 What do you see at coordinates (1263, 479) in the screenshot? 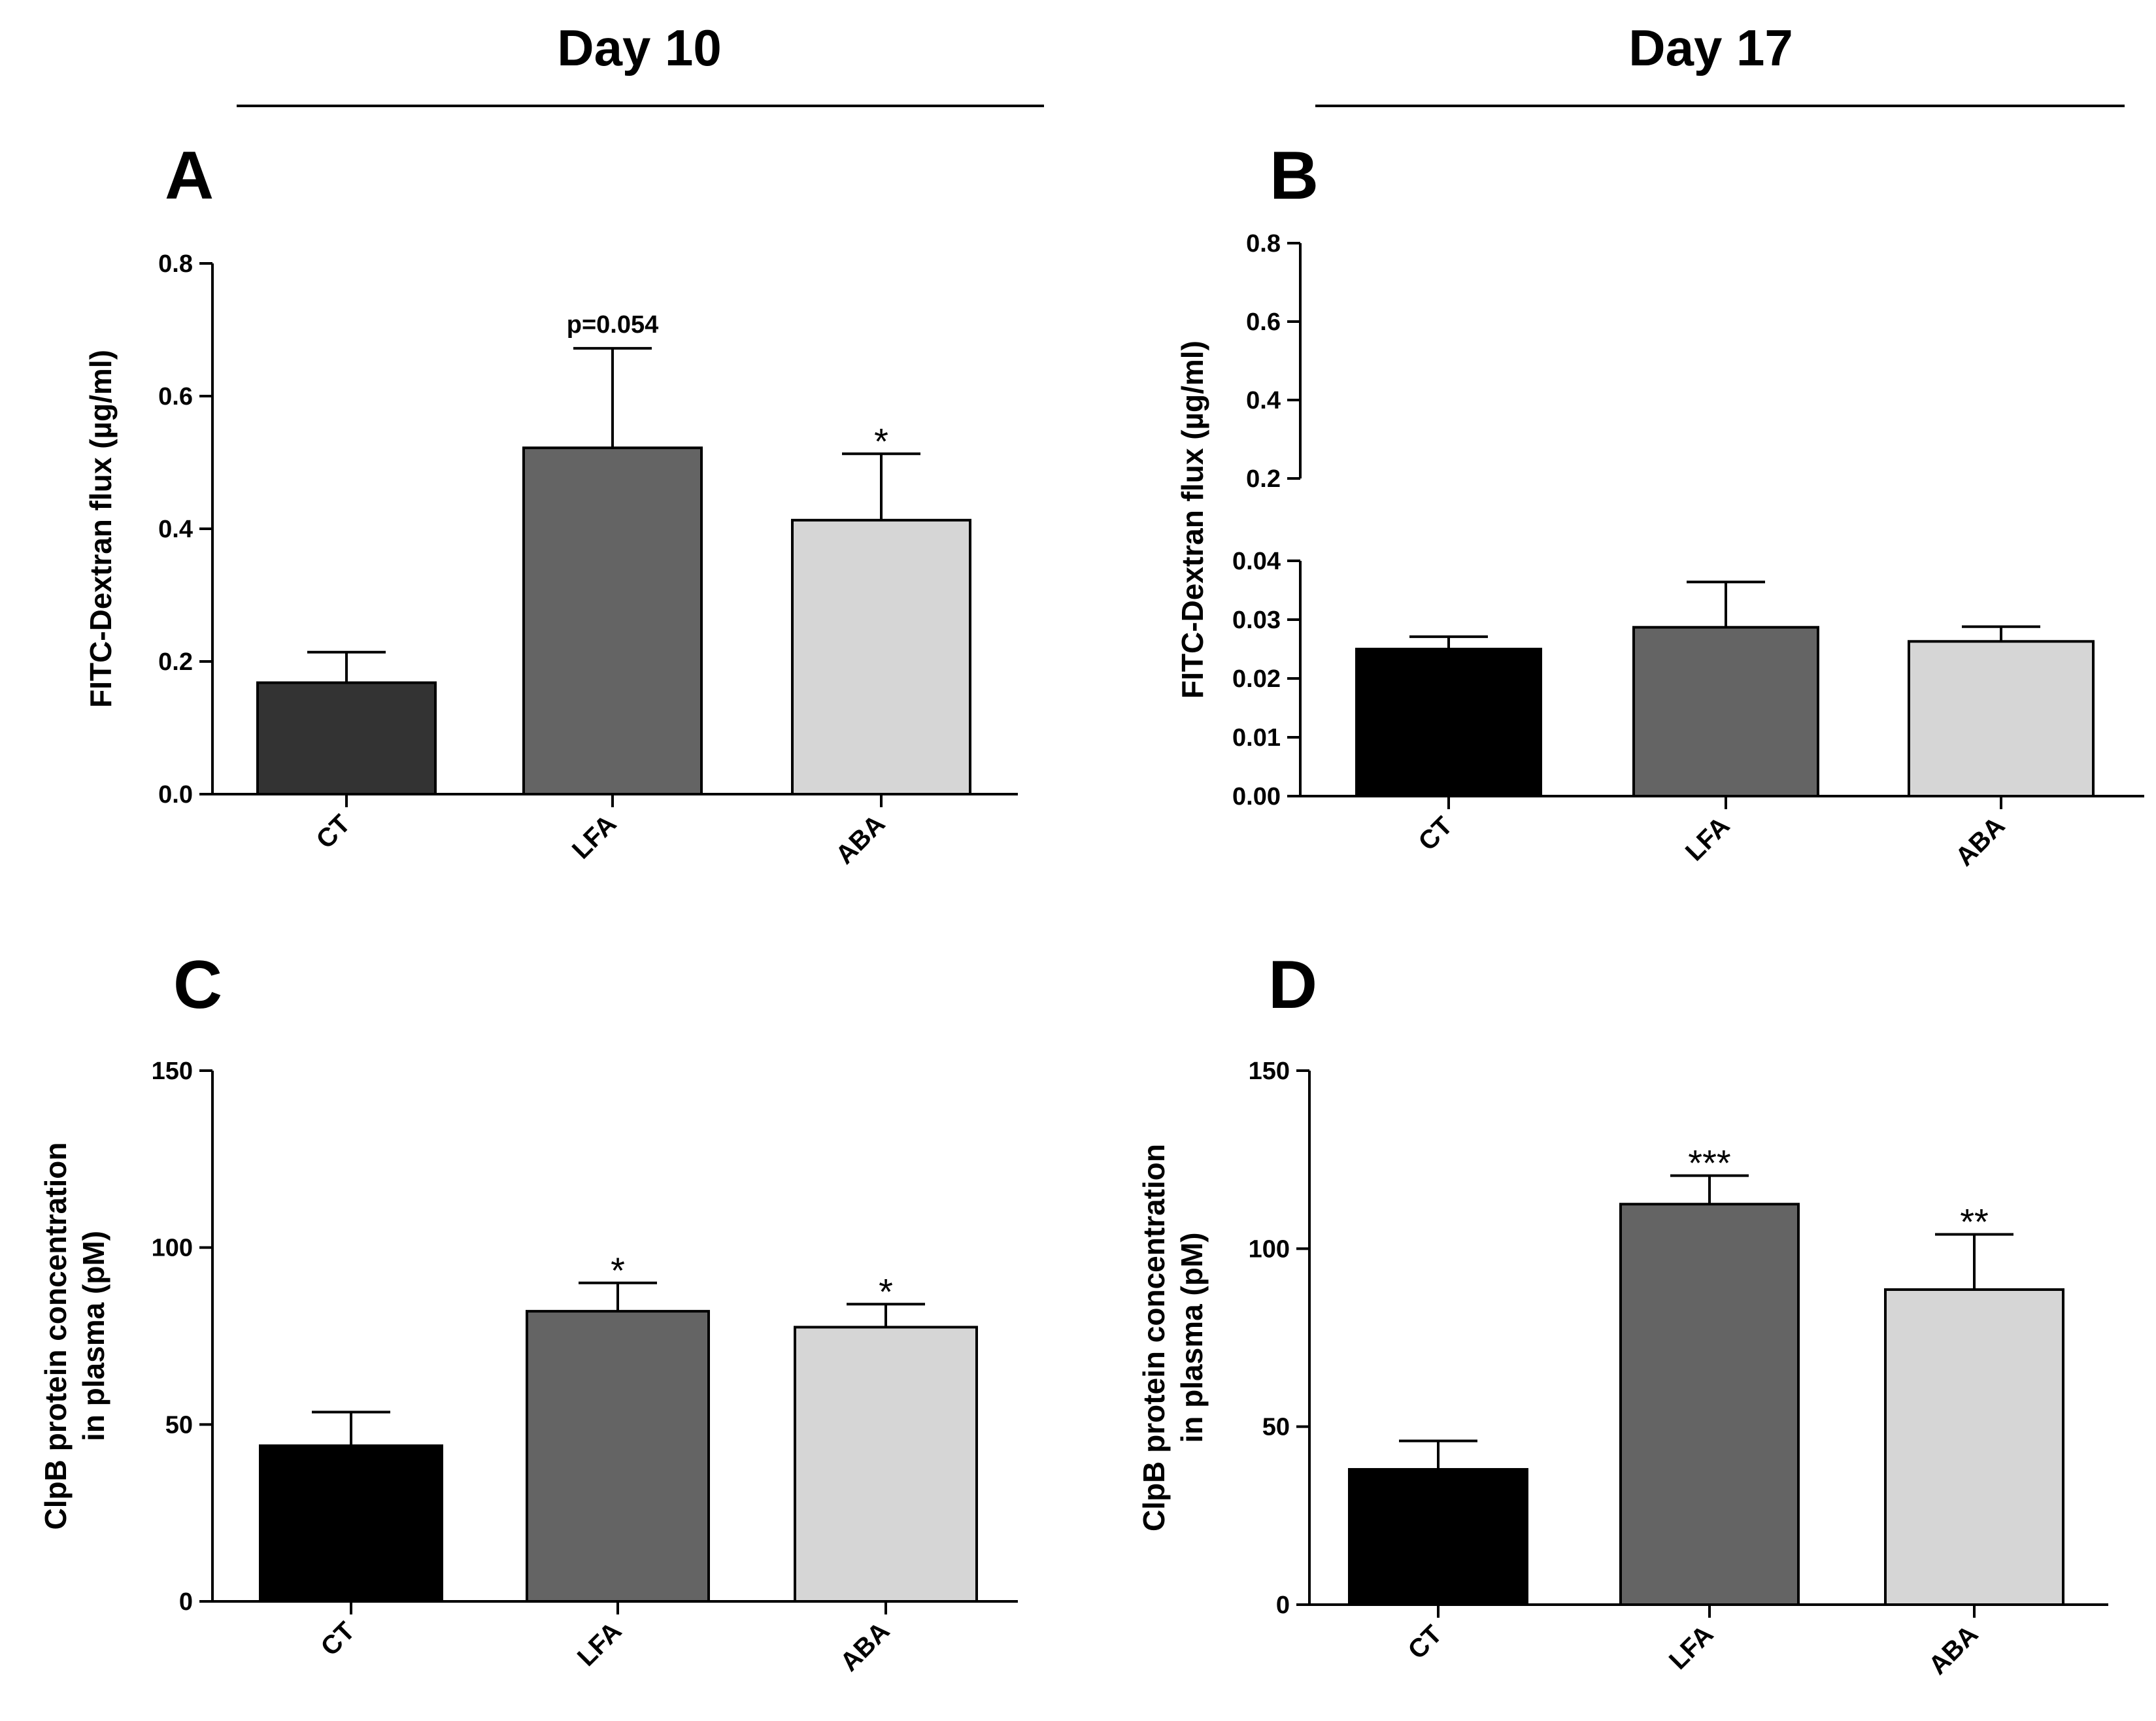
I see `y-tick-label-upper: 0.2` at bounding box center [1263, 479].